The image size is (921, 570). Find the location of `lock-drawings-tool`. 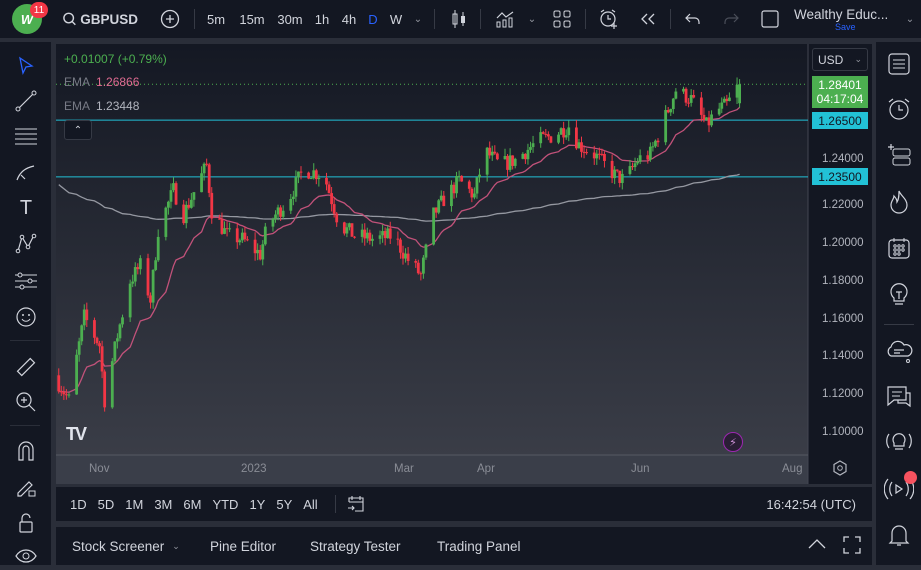

lock-drawings-tool is located at coordinates (26, 487).